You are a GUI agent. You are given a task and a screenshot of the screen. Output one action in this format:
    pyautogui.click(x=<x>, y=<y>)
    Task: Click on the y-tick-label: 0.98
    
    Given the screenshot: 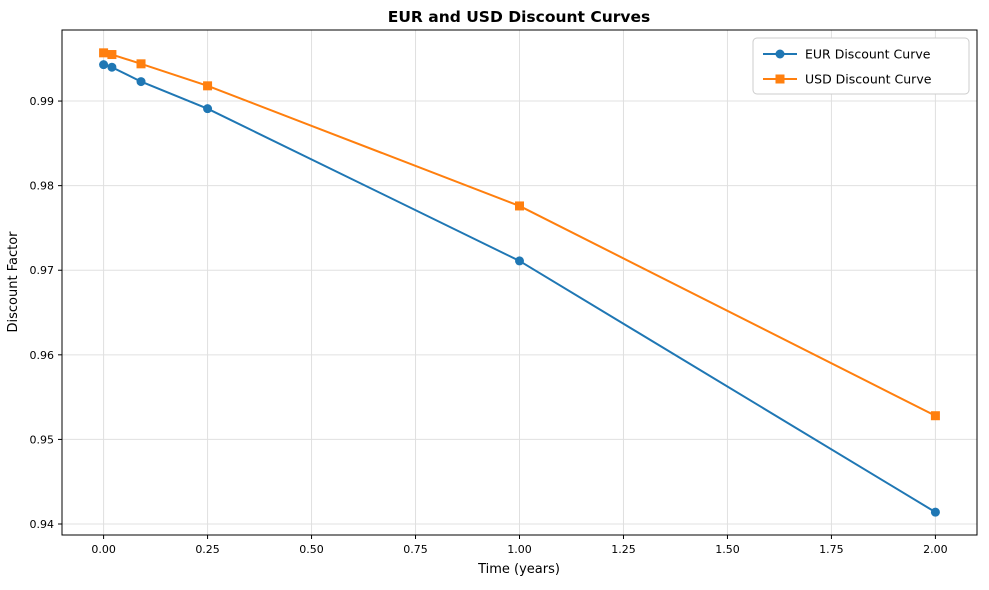 What is the action you would take?
    pyautogui.click(x=42, y=186)
    